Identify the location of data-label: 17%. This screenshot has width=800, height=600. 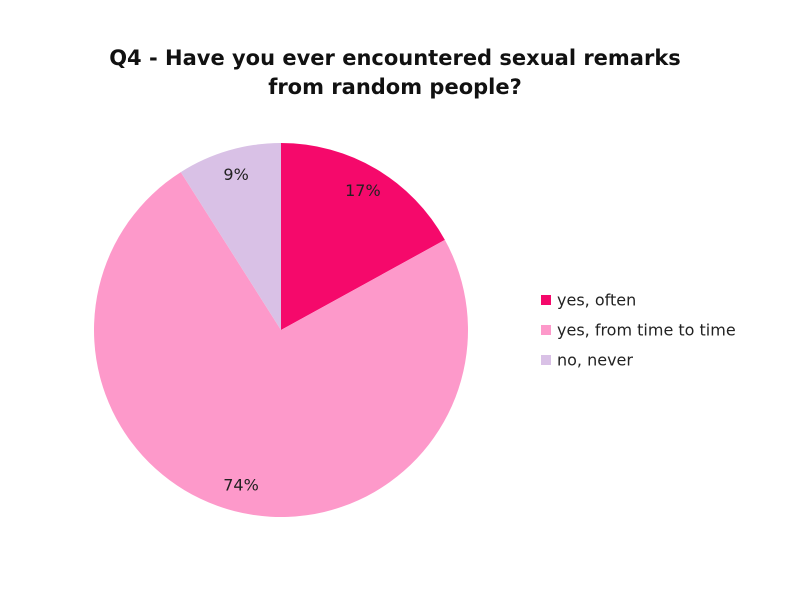
(363, 190).